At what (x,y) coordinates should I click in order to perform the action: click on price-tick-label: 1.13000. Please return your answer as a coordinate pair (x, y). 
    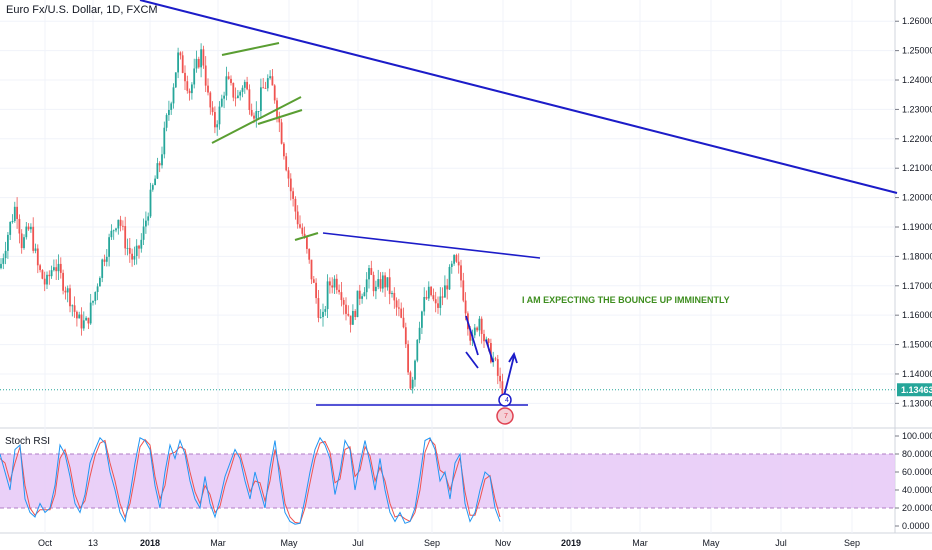
    Looking at the image, I should click on (917, 403).